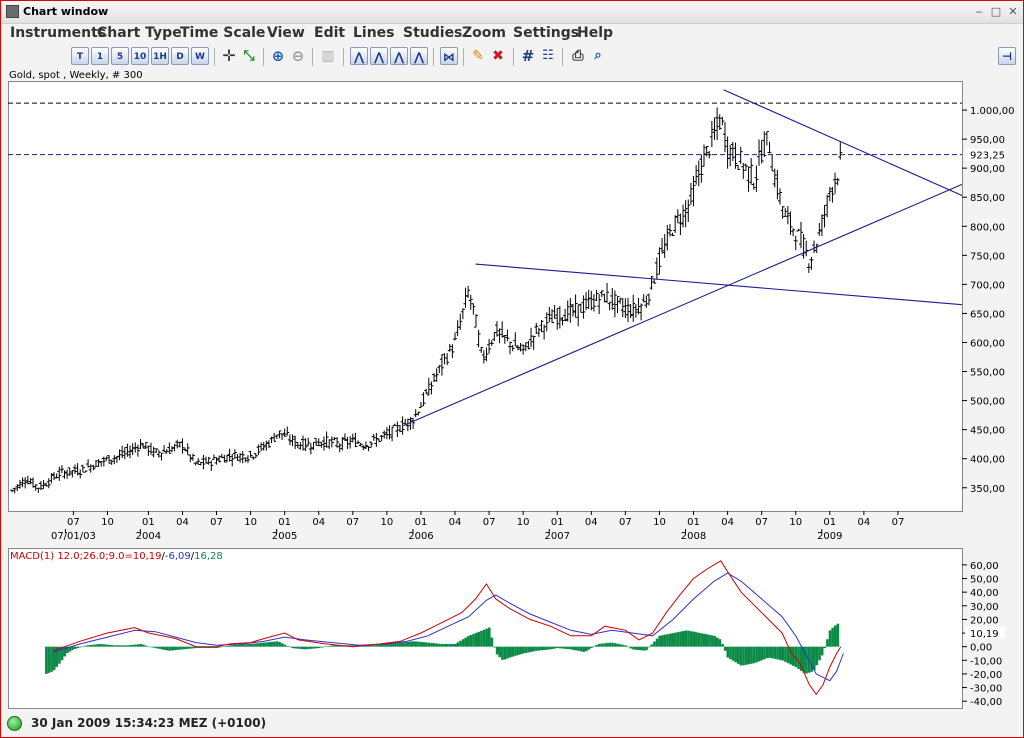 This screenshot has width=1024, height=738. Describe the element at coordinates (433, 33) in the screenshot. I see `menu-studies: Studies` at that location.